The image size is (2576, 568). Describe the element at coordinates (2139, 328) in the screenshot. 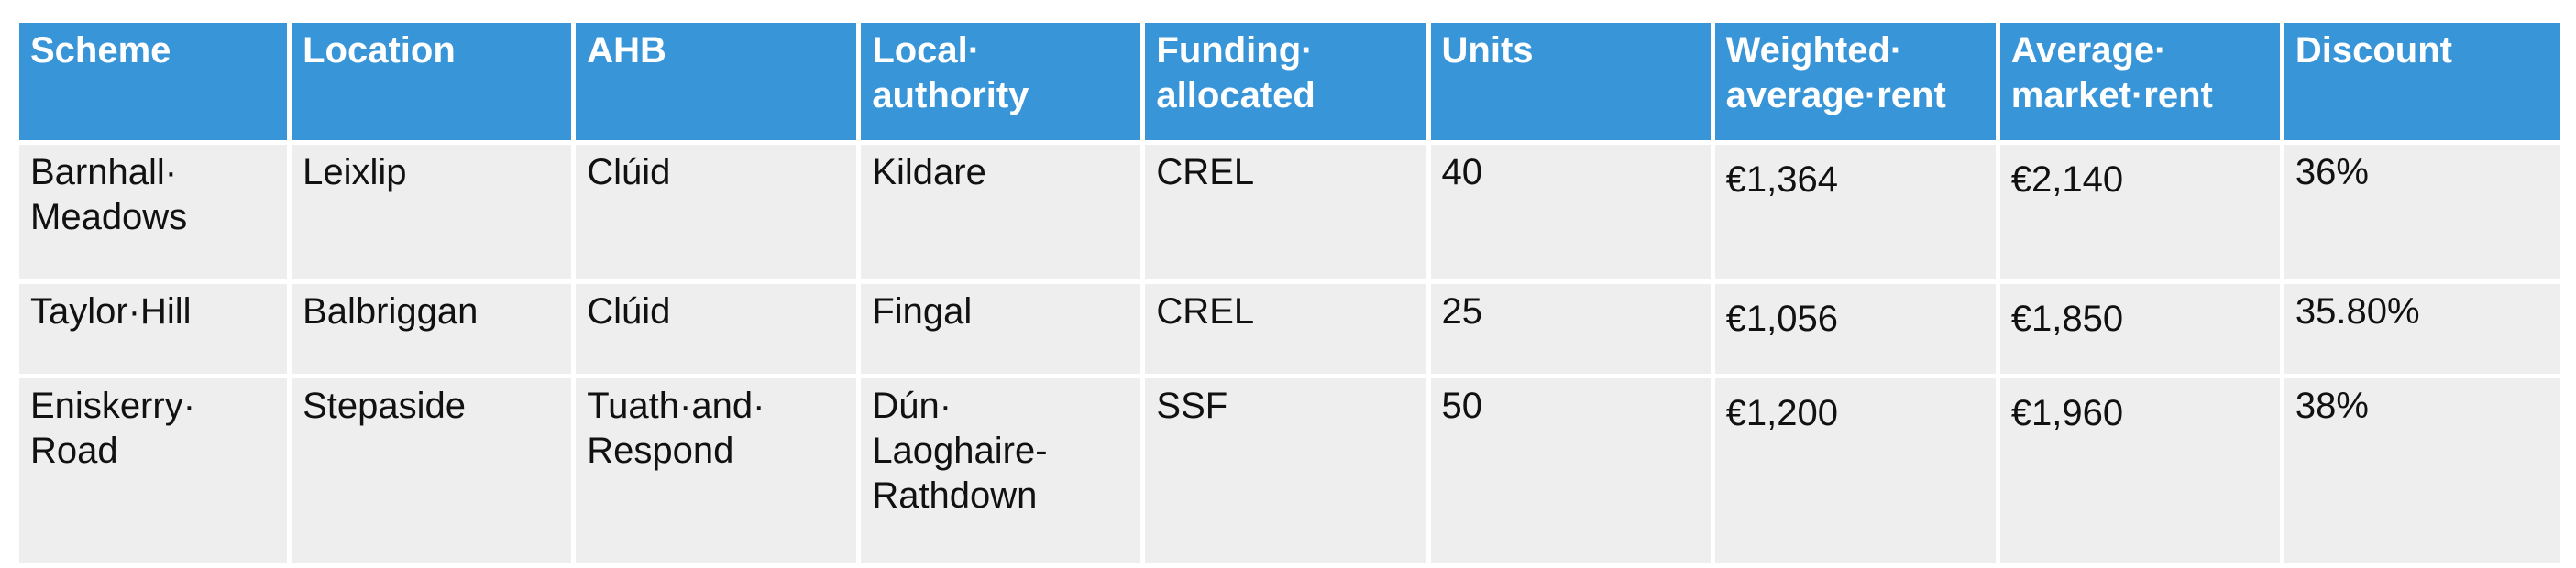

I see `table-cell: €1,850` at that location.